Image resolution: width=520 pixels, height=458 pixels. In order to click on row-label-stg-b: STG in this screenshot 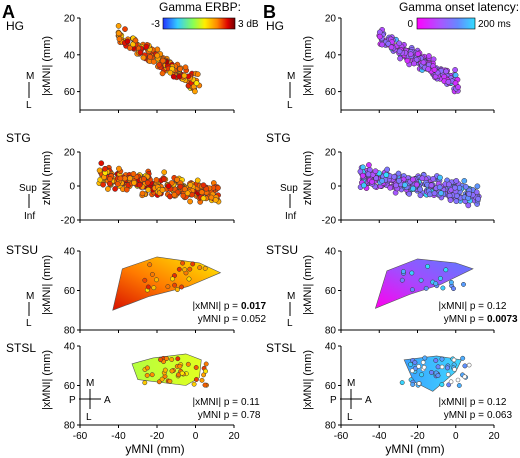, I will do `click(278, 138)`.